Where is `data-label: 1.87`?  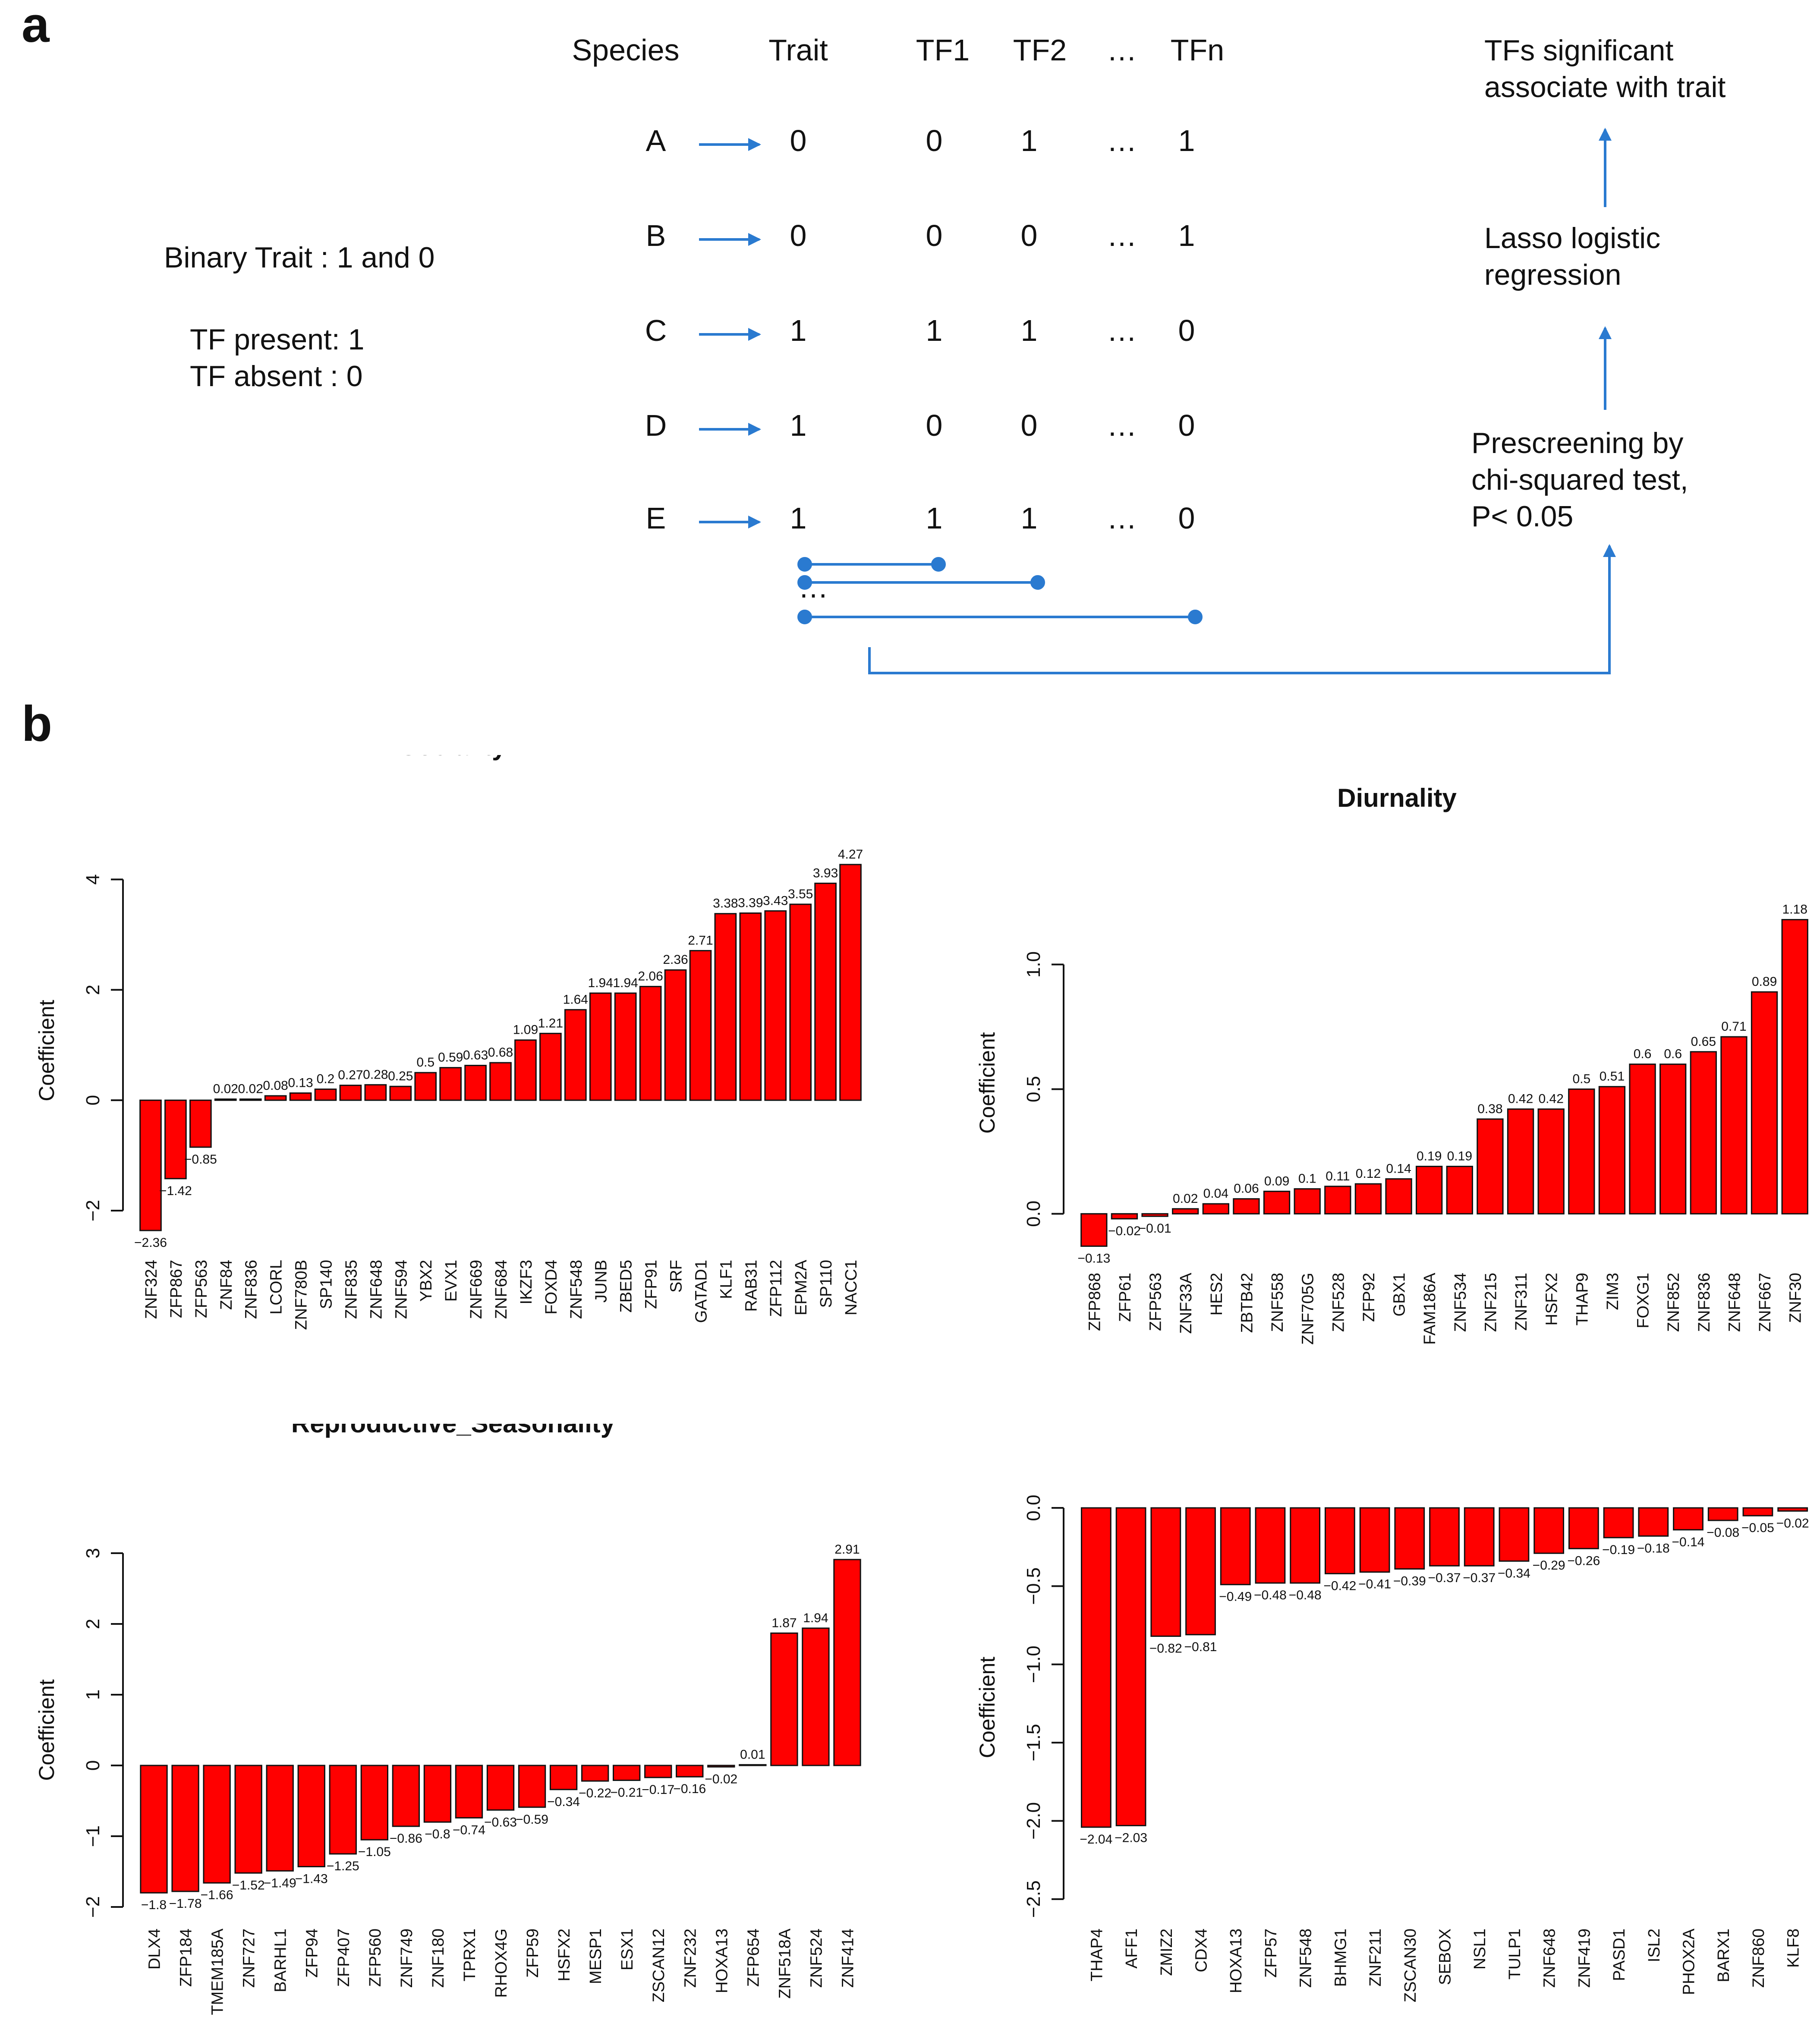
data-label: 1.87 is located at coordinates (784, 1623).